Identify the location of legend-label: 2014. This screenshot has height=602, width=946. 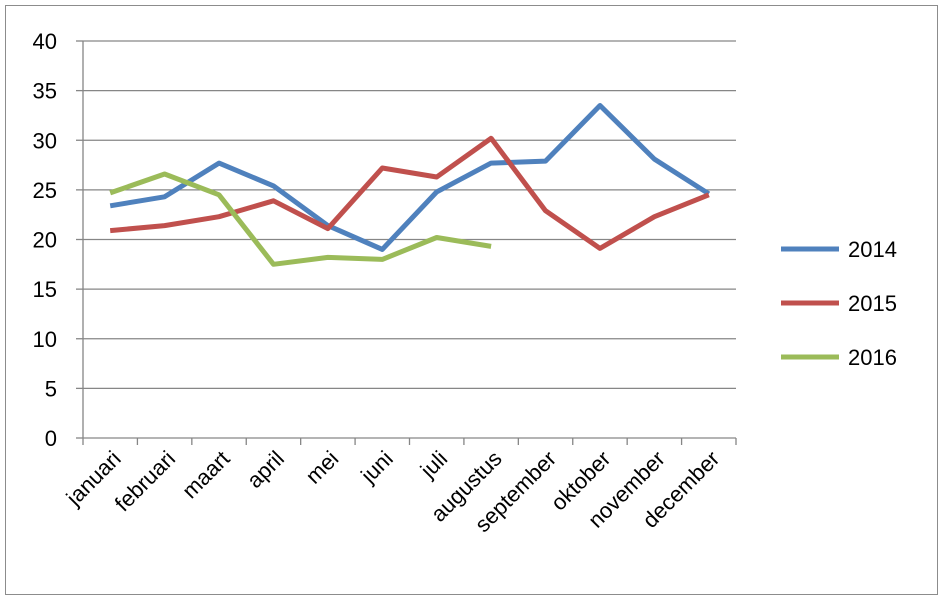
(872, 249).